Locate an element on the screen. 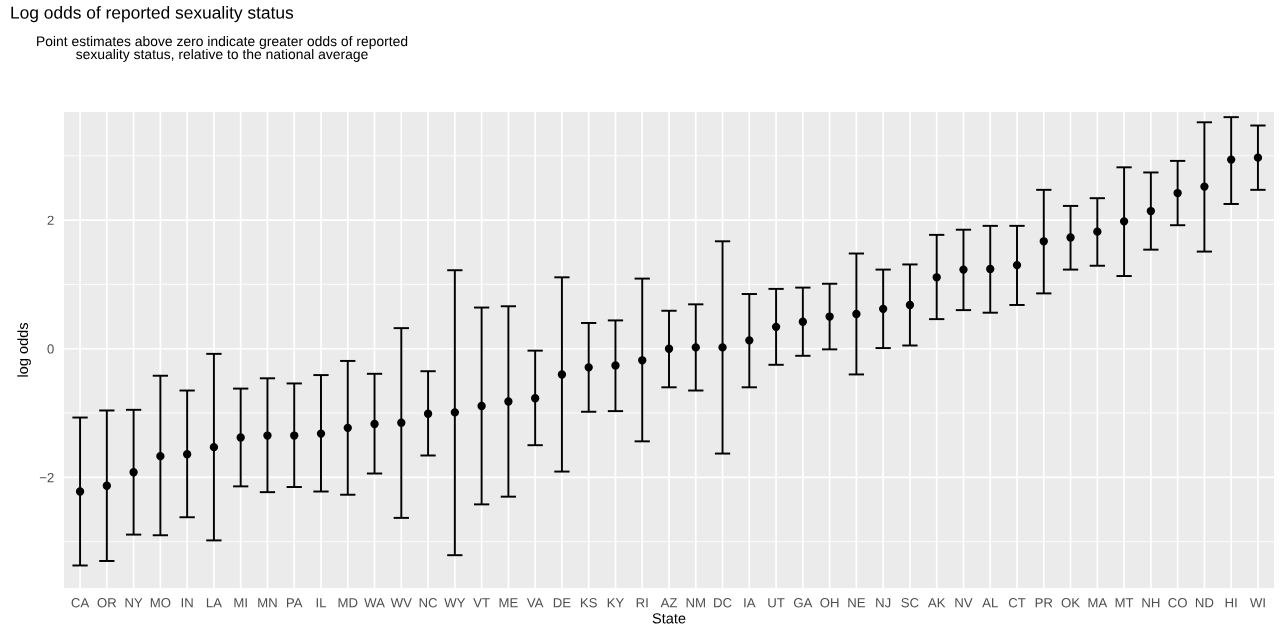  x-tick-label: ME is located at coordinates (508, 603).